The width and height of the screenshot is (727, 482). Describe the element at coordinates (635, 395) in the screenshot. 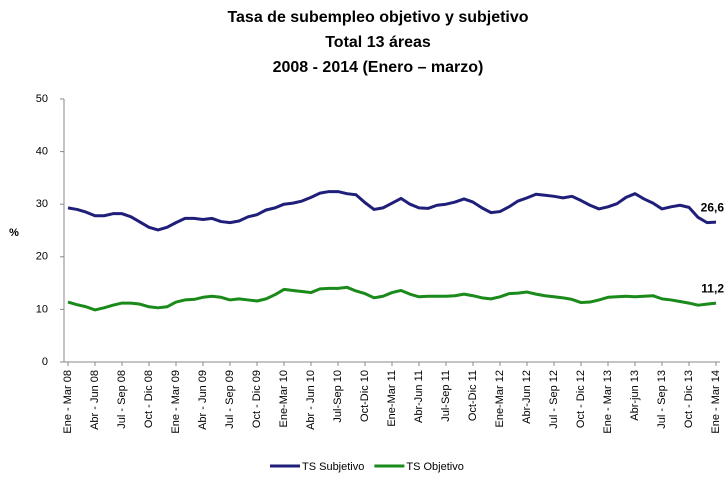

I see `x-tick-label: Abr-jun 13` at that location.